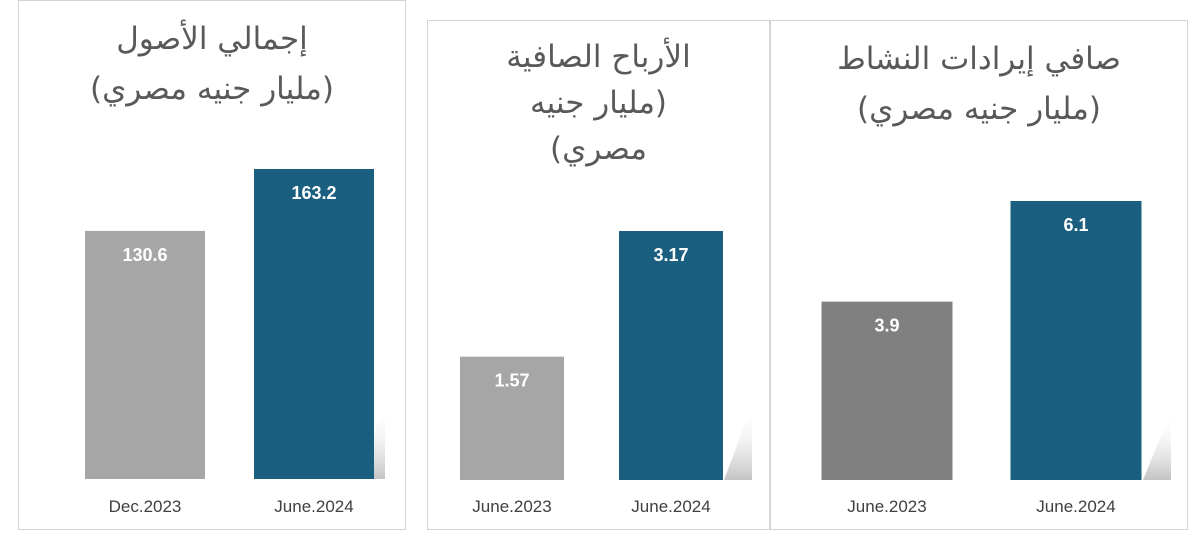 The width and height of the screenshot is (1200, 550). What do you see at coordinates (313, 193) in the screenshot?
I see `data-label-june-2024: 163.2` at bounding box center [313, 193].